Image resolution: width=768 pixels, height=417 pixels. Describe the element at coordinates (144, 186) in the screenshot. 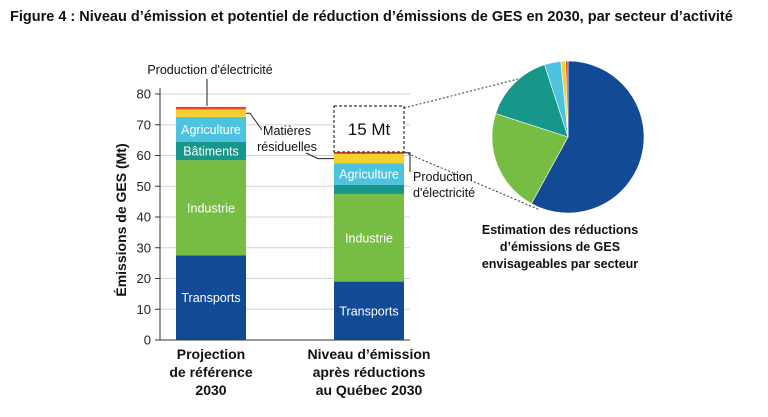

I see `y-tick-label: 50` at that location.